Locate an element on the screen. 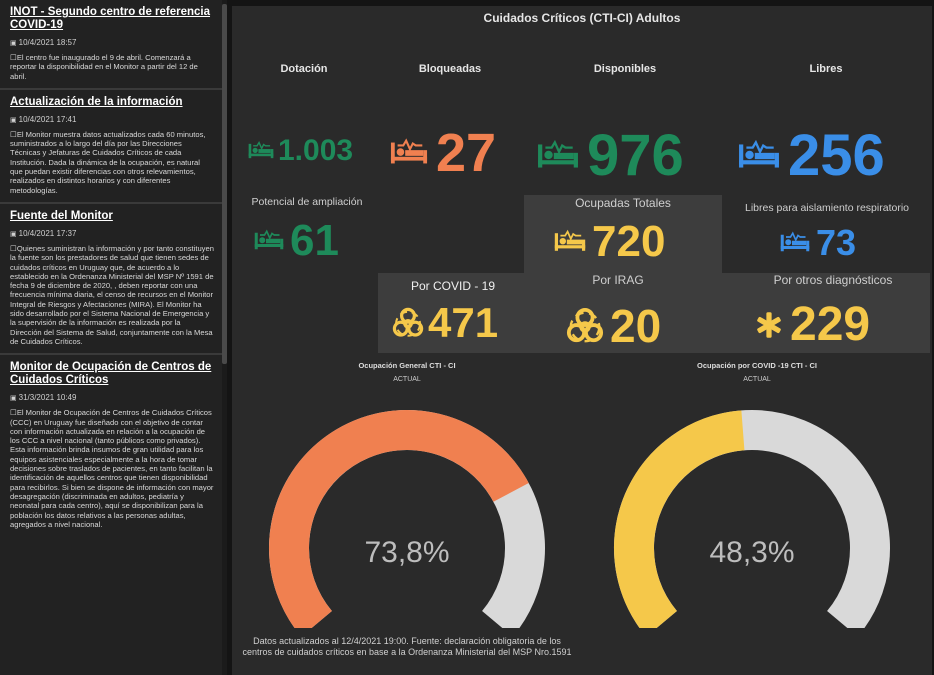 This screenshot has width=934, height=675. irag-value: 20 is located at coordinates (636, 326).